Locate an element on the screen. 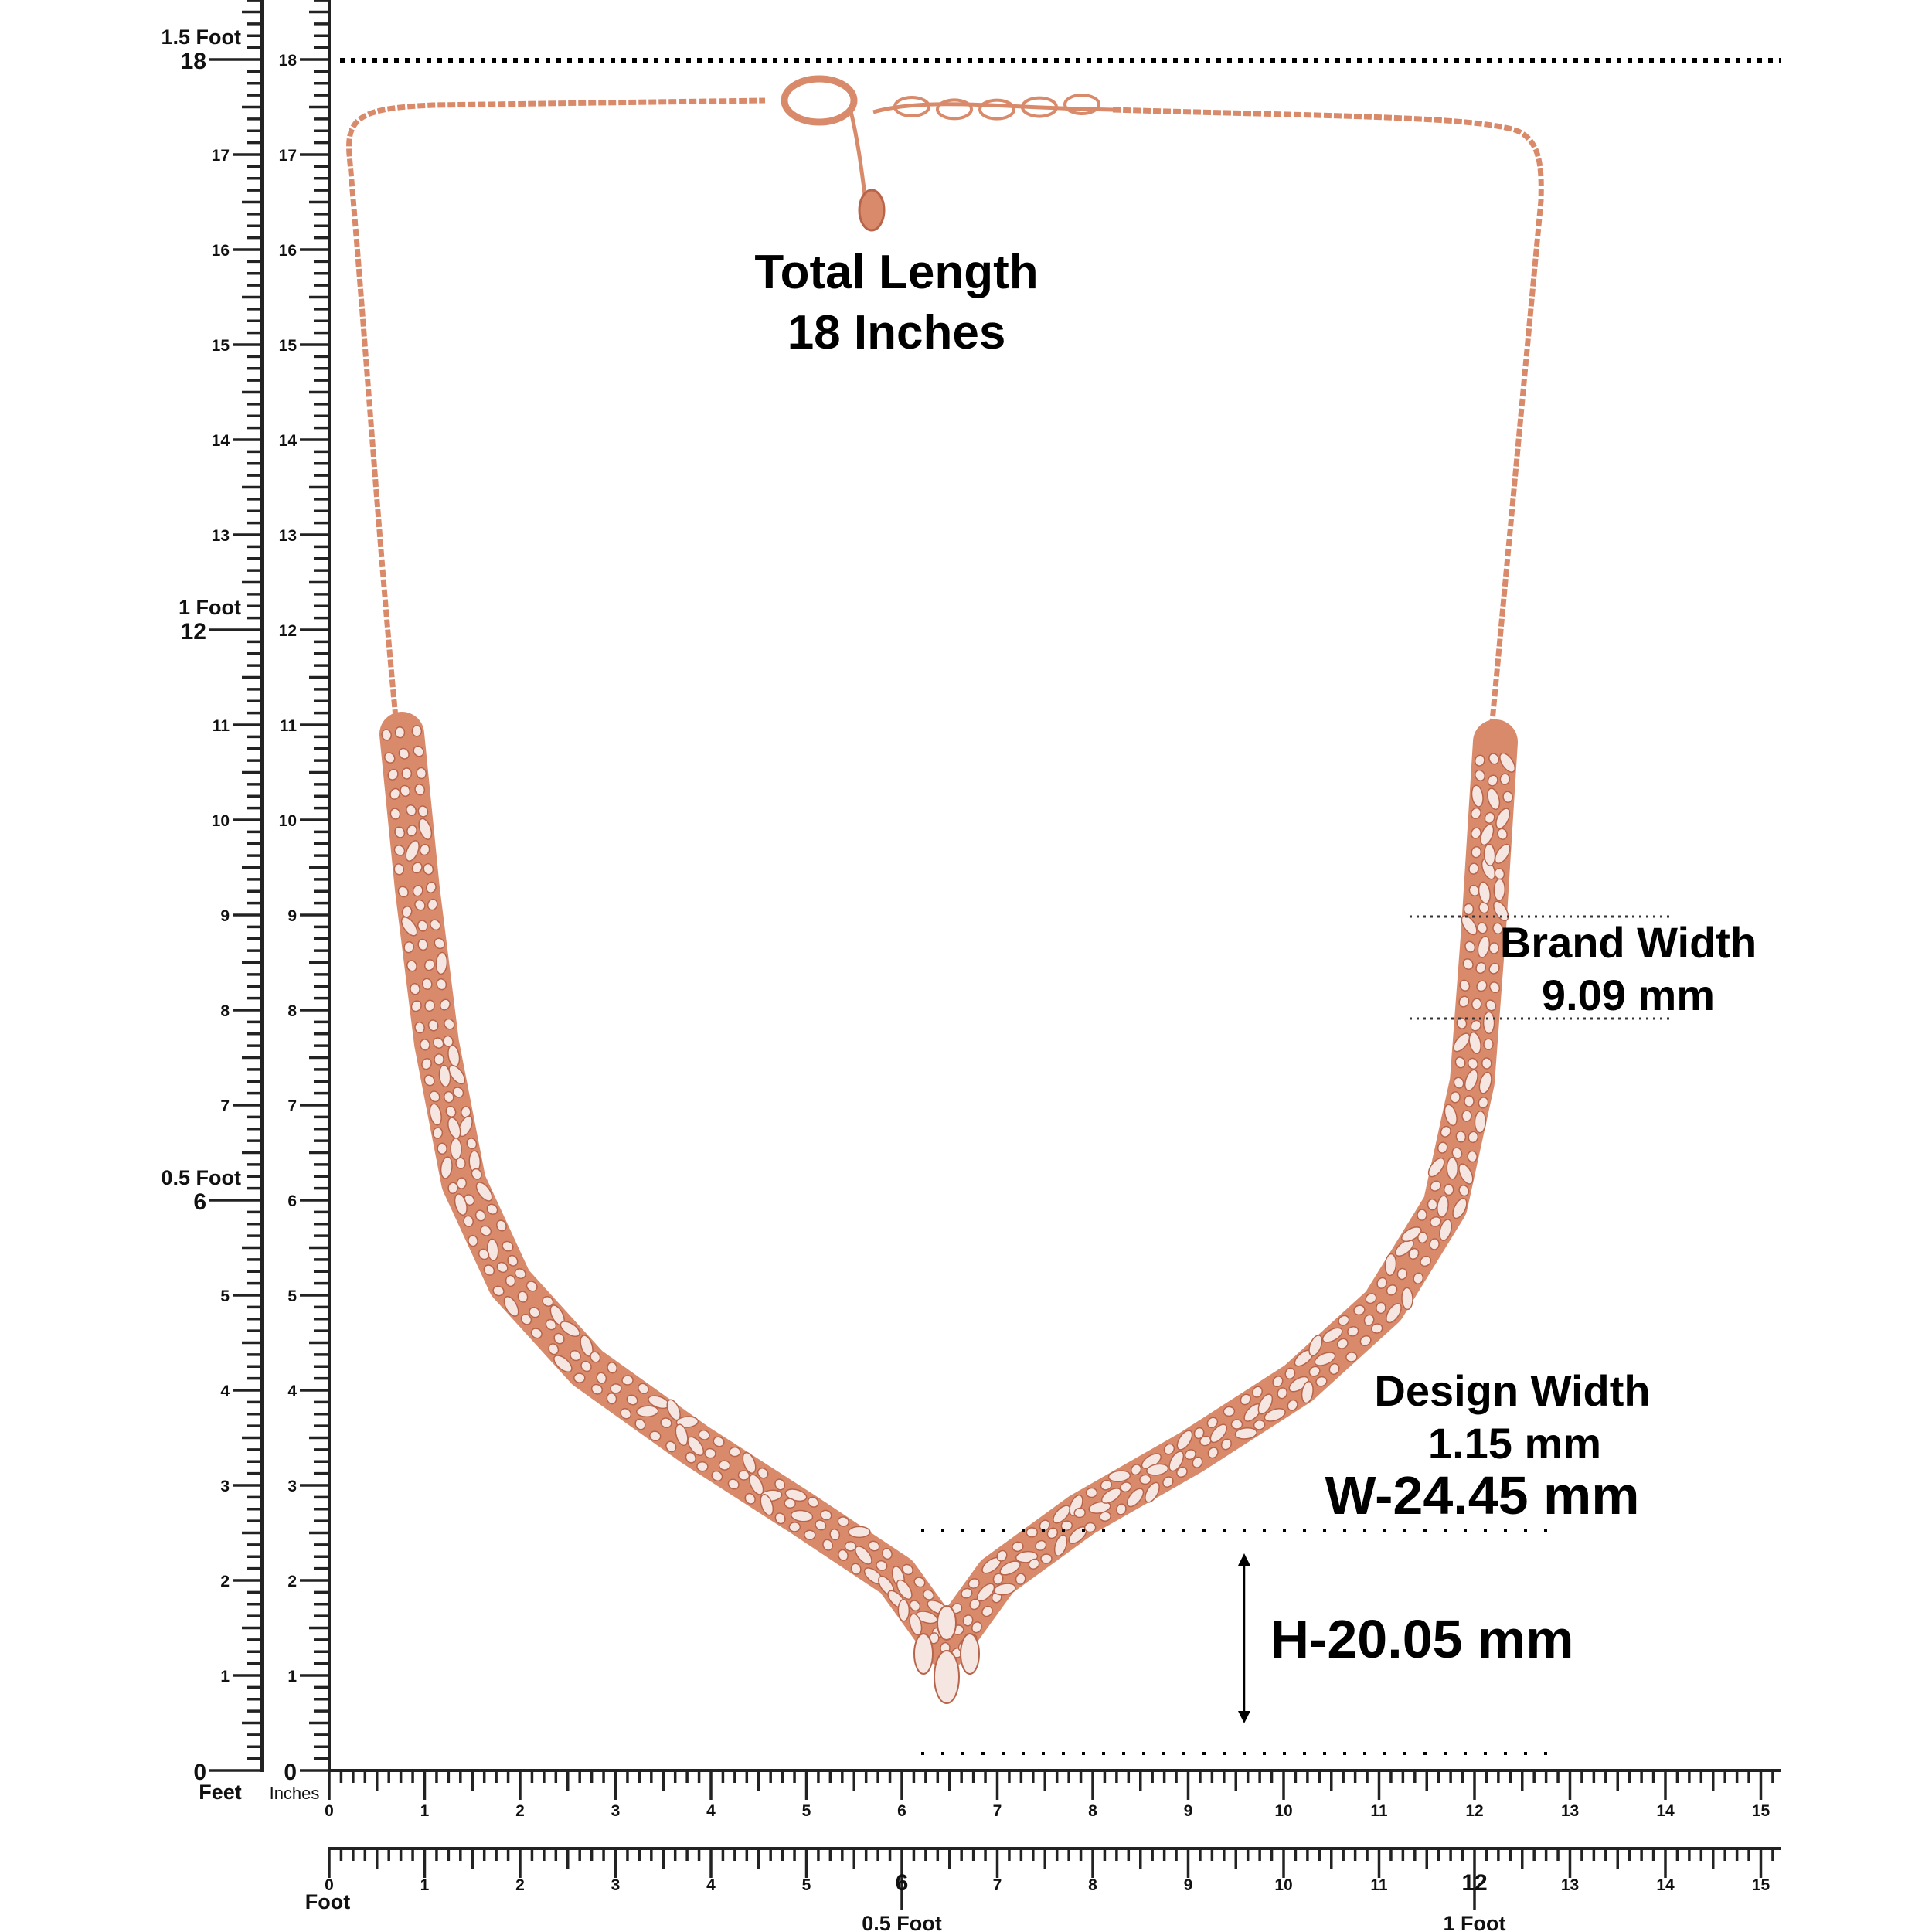 The height and width of the screenshot is (1932, 1932). pendant-stone is located at coordinates (923, 1654).